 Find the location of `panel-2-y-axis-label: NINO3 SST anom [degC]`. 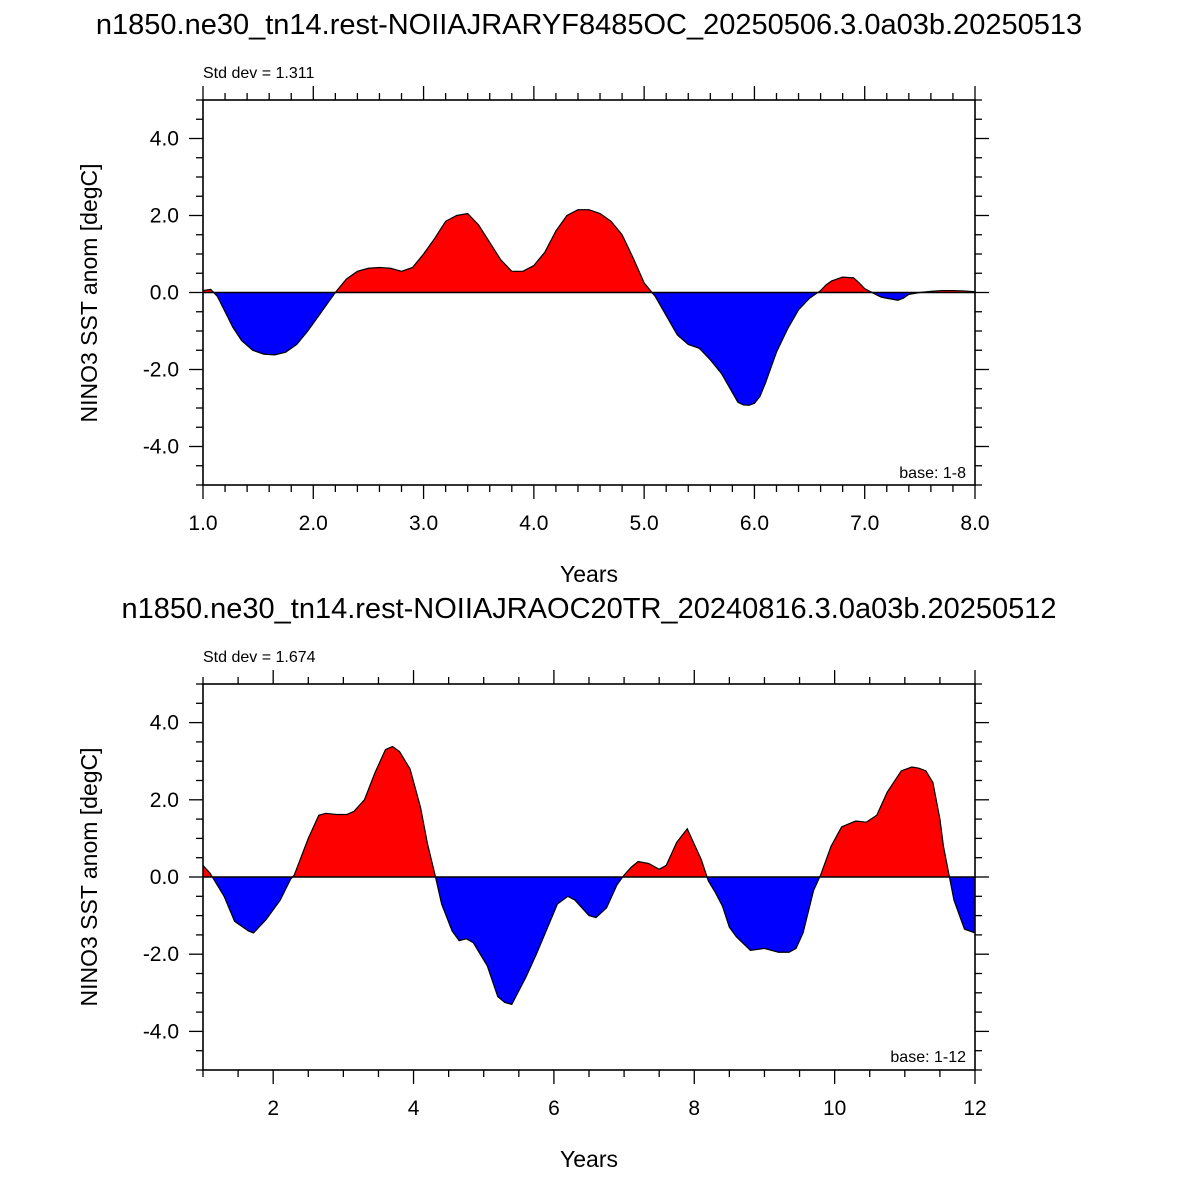

panel-2-y-axis-label: NINO3 SST anom [degC] is located at coordinates (89, 876).